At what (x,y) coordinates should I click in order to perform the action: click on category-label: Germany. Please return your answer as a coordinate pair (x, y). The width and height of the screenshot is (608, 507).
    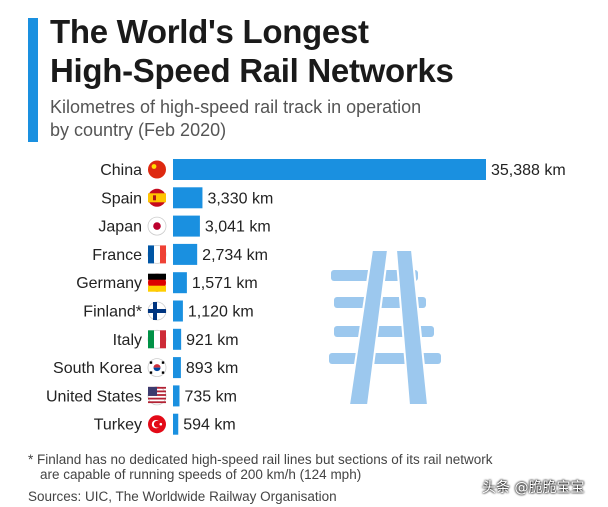
    Looking at the image, I should click on (109, 283).